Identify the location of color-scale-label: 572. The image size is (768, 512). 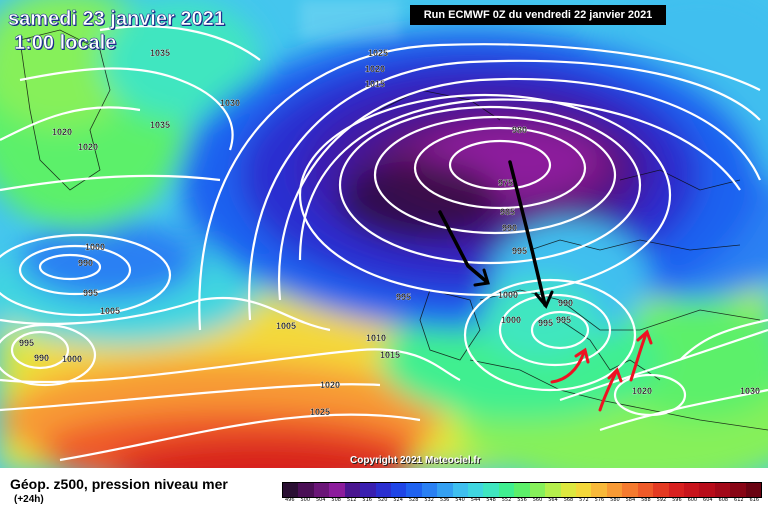
(584, 500).